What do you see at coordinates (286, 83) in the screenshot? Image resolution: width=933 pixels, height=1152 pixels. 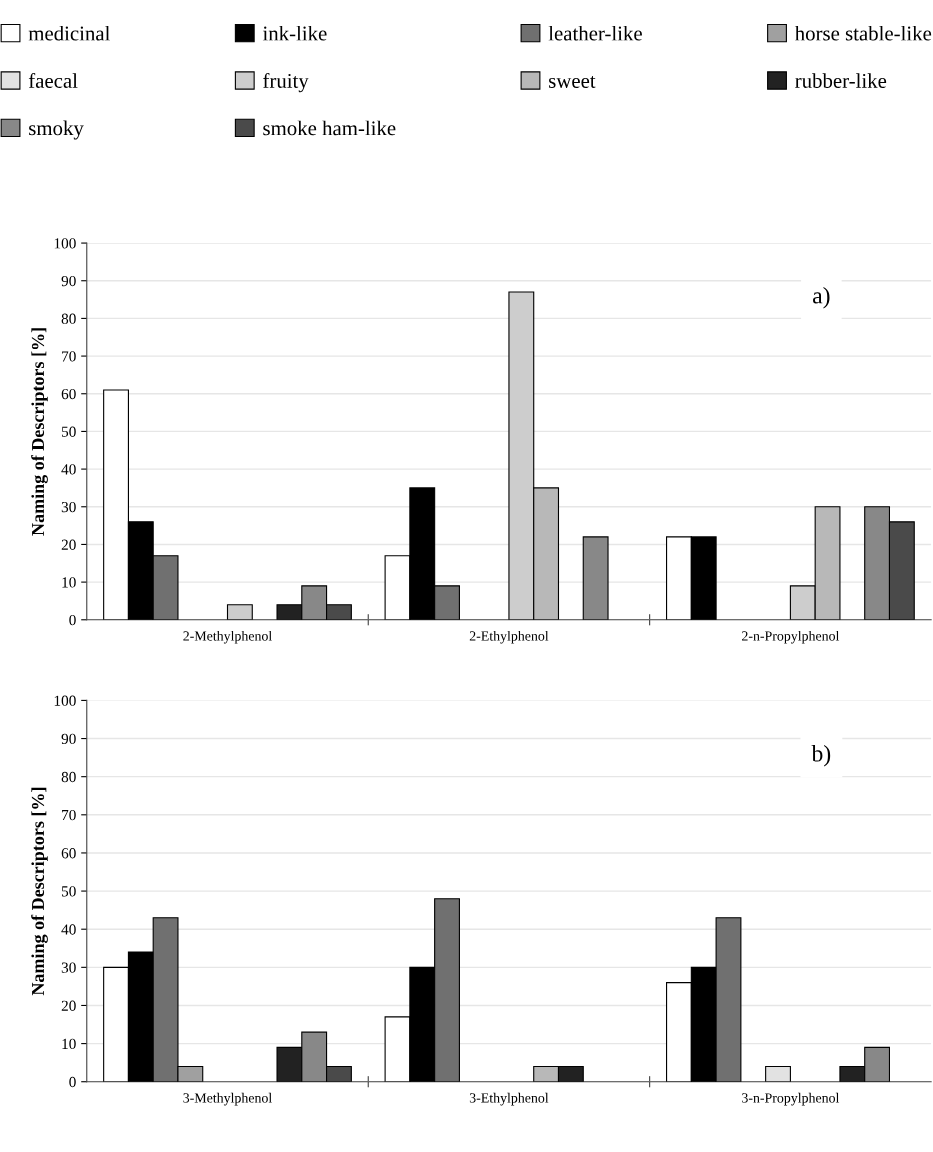 I see `legend-label: fruity` at bounding box center [286, 83].